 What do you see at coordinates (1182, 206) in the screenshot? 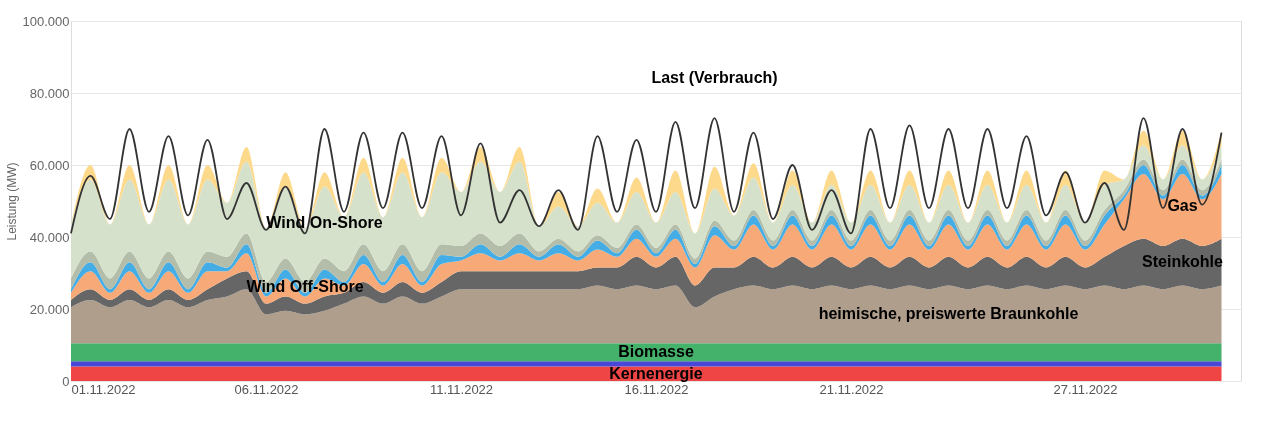
I see `series-label: Gas` at bounding box center [1182, 206].